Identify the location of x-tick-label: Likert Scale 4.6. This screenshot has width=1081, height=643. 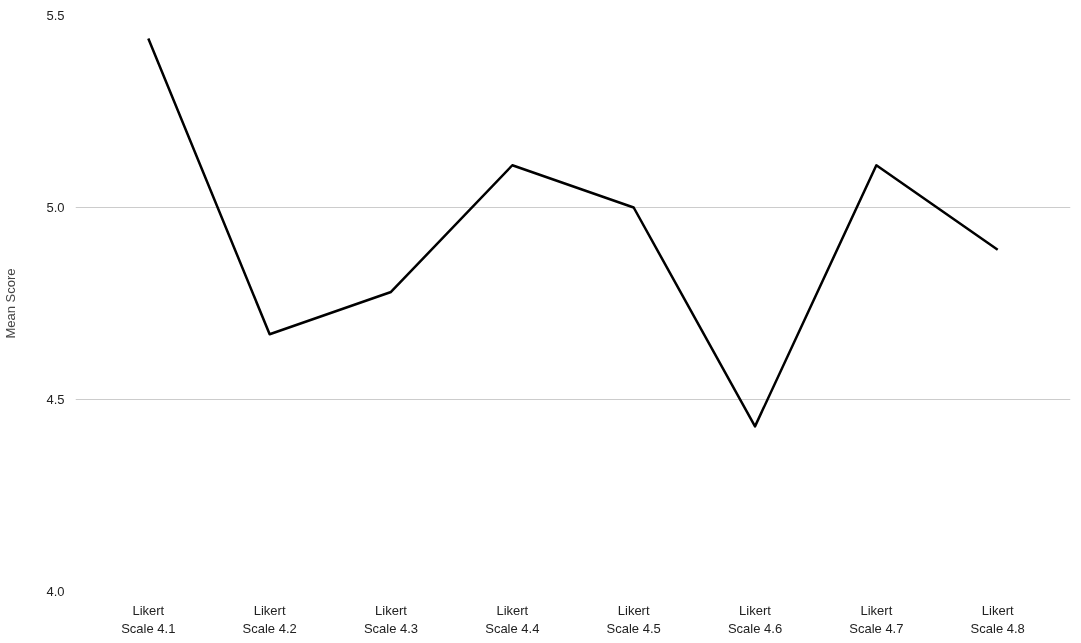
(755, 619).